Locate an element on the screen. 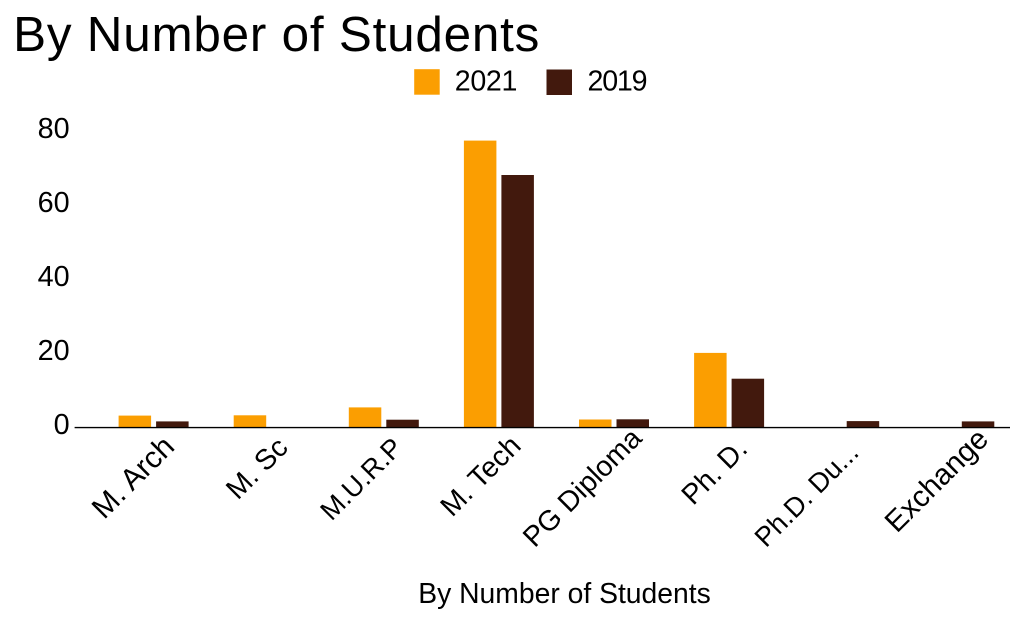 The width and height of the screenshot is (1010, 627). svg-text: 60 is located at coordinates (54, 203).